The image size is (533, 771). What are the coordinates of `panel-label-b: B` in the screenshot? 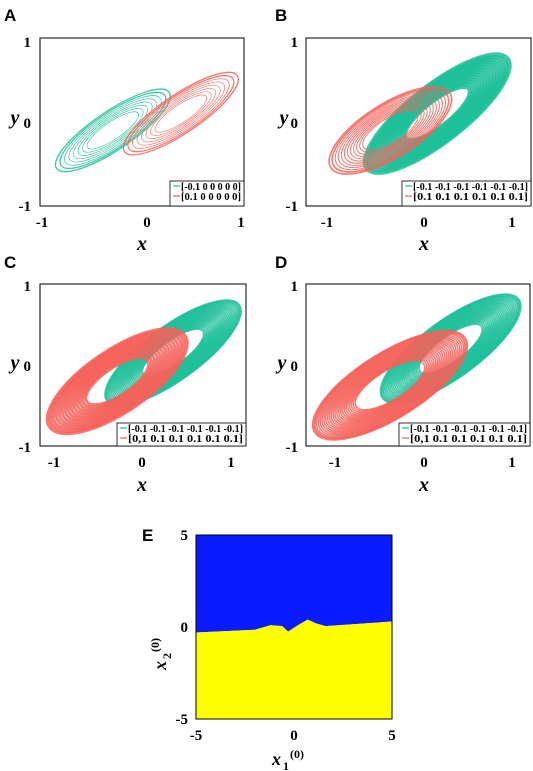 It's located at (281, 15).